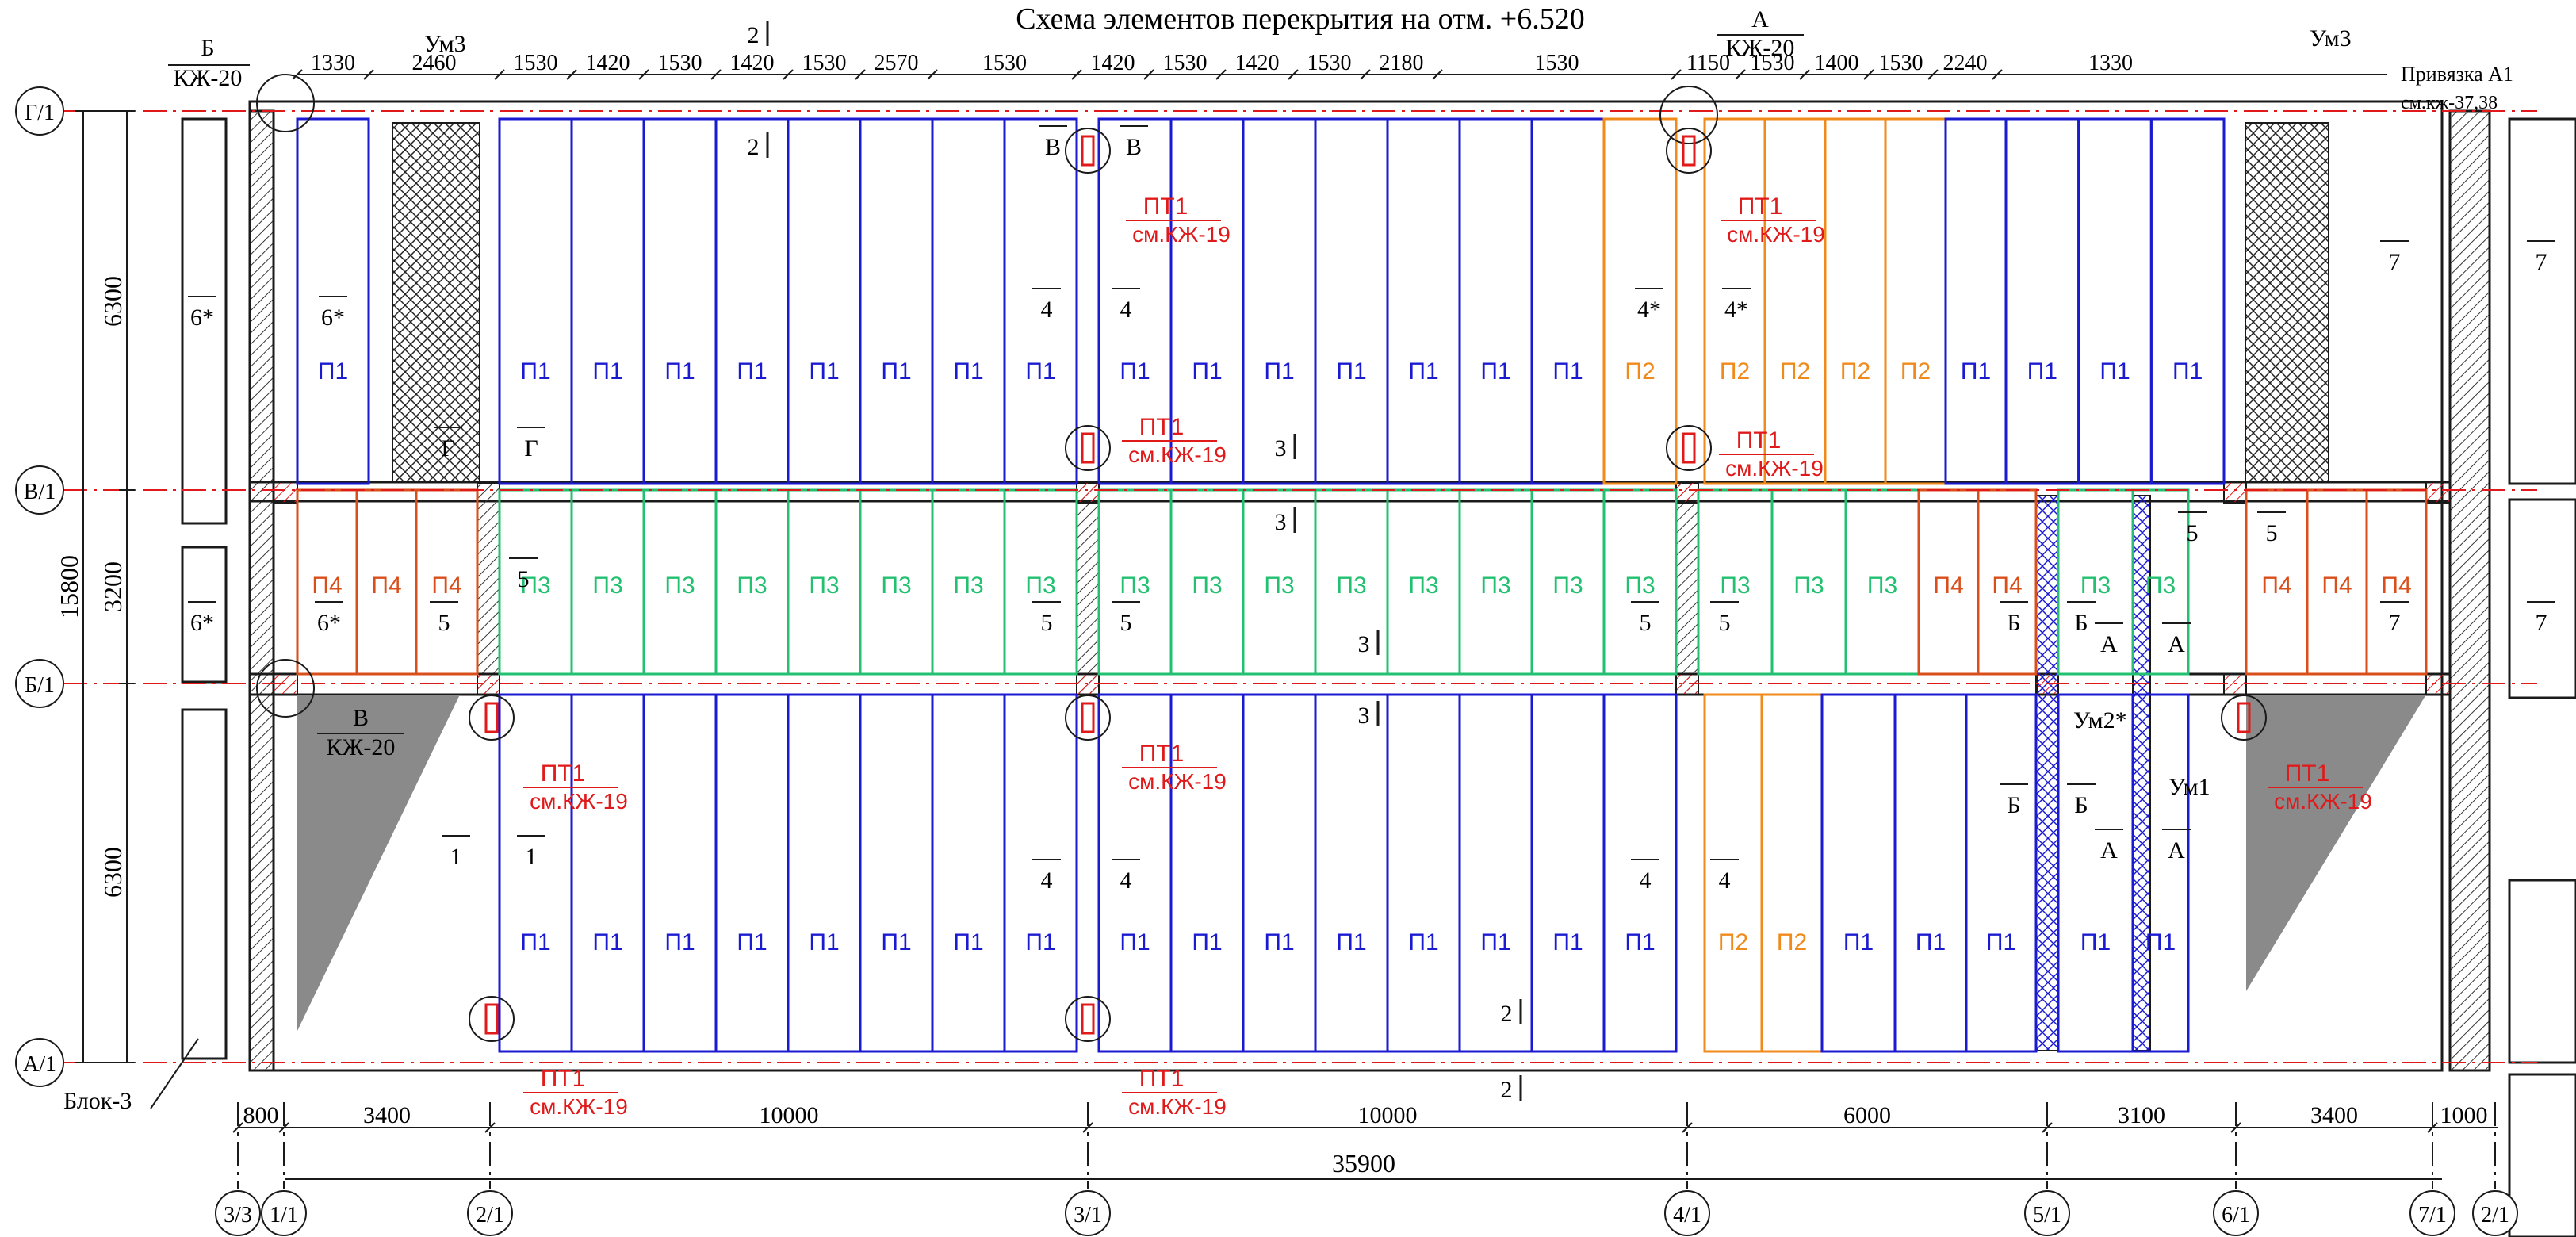 Image resolution: width=2576 pixels, height=1237 pixels. Describe the element at coordinates (261, 1115) in the screenshot. I see `dim-bottom-value: 800` at that location.